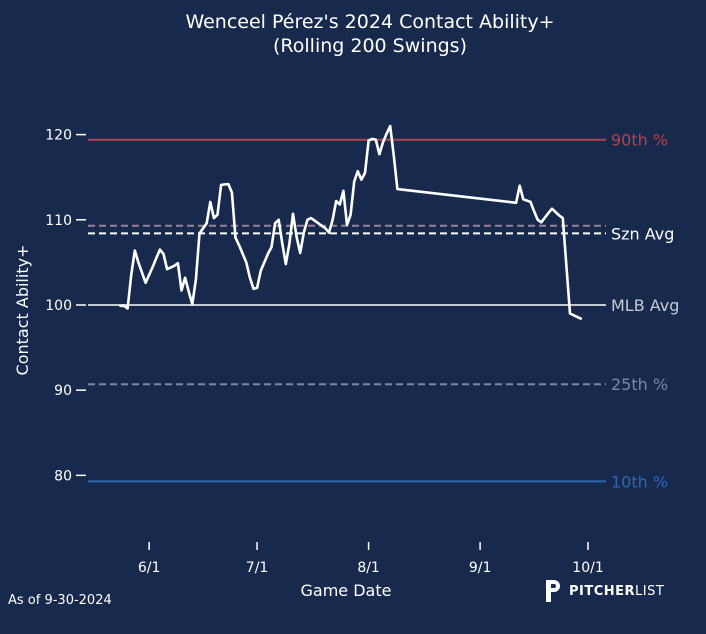  What do you see at coordinates (58, 221) in the screenshot?
I see `y-tick-label-3: 110` at bounding box center [58, 221].